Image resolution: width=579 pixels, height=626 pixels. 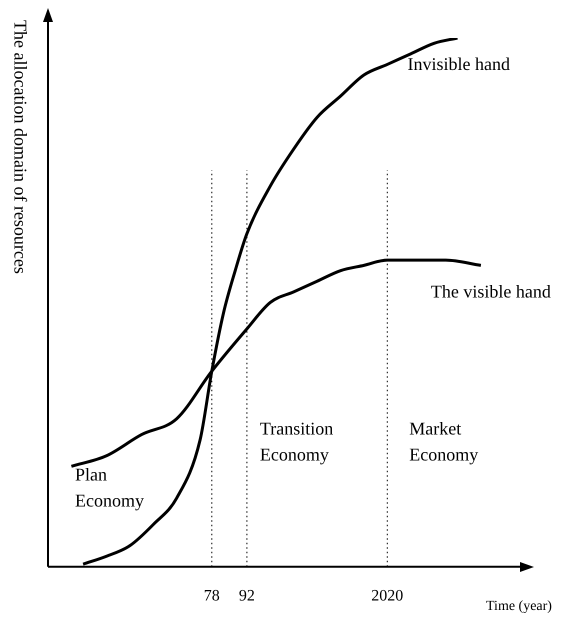 What do you see at coordinates (109, 487) in the screenshot?
I see `annotation: Plan Economy` at bounding box center [109, 487].